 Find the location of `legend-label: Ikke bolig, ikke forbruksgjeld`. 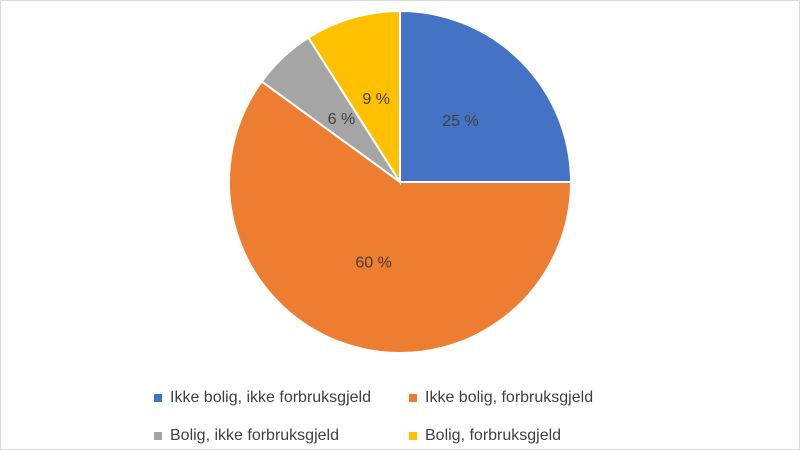

legend-label: Ikke bolig, ikke forbruksgjeld is located at coordinates (270, 397).